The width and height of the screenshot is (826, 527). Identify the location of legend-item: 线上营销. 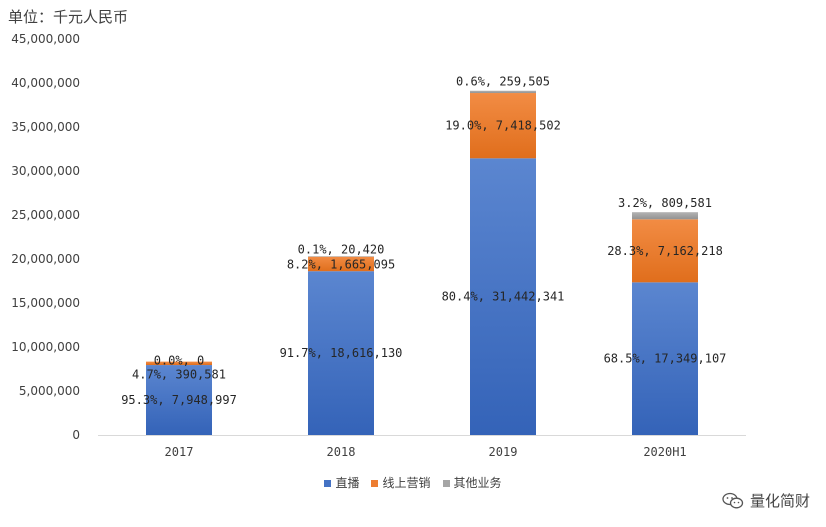
(401, 482).